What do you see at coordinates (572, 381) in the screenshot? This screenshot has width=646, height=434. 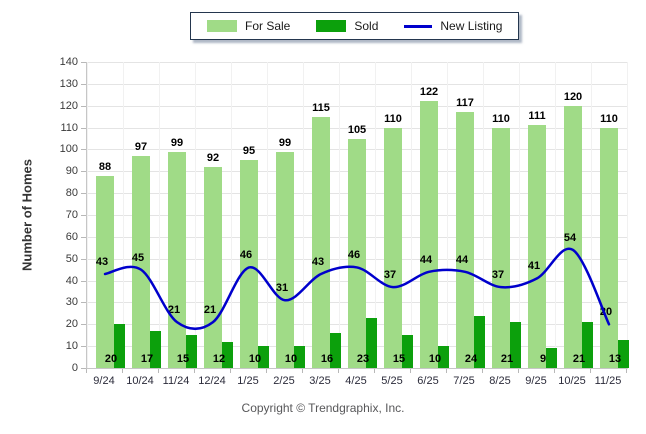 I see `x-axis-category-label: 10/25` at bounding box center [572, 381].